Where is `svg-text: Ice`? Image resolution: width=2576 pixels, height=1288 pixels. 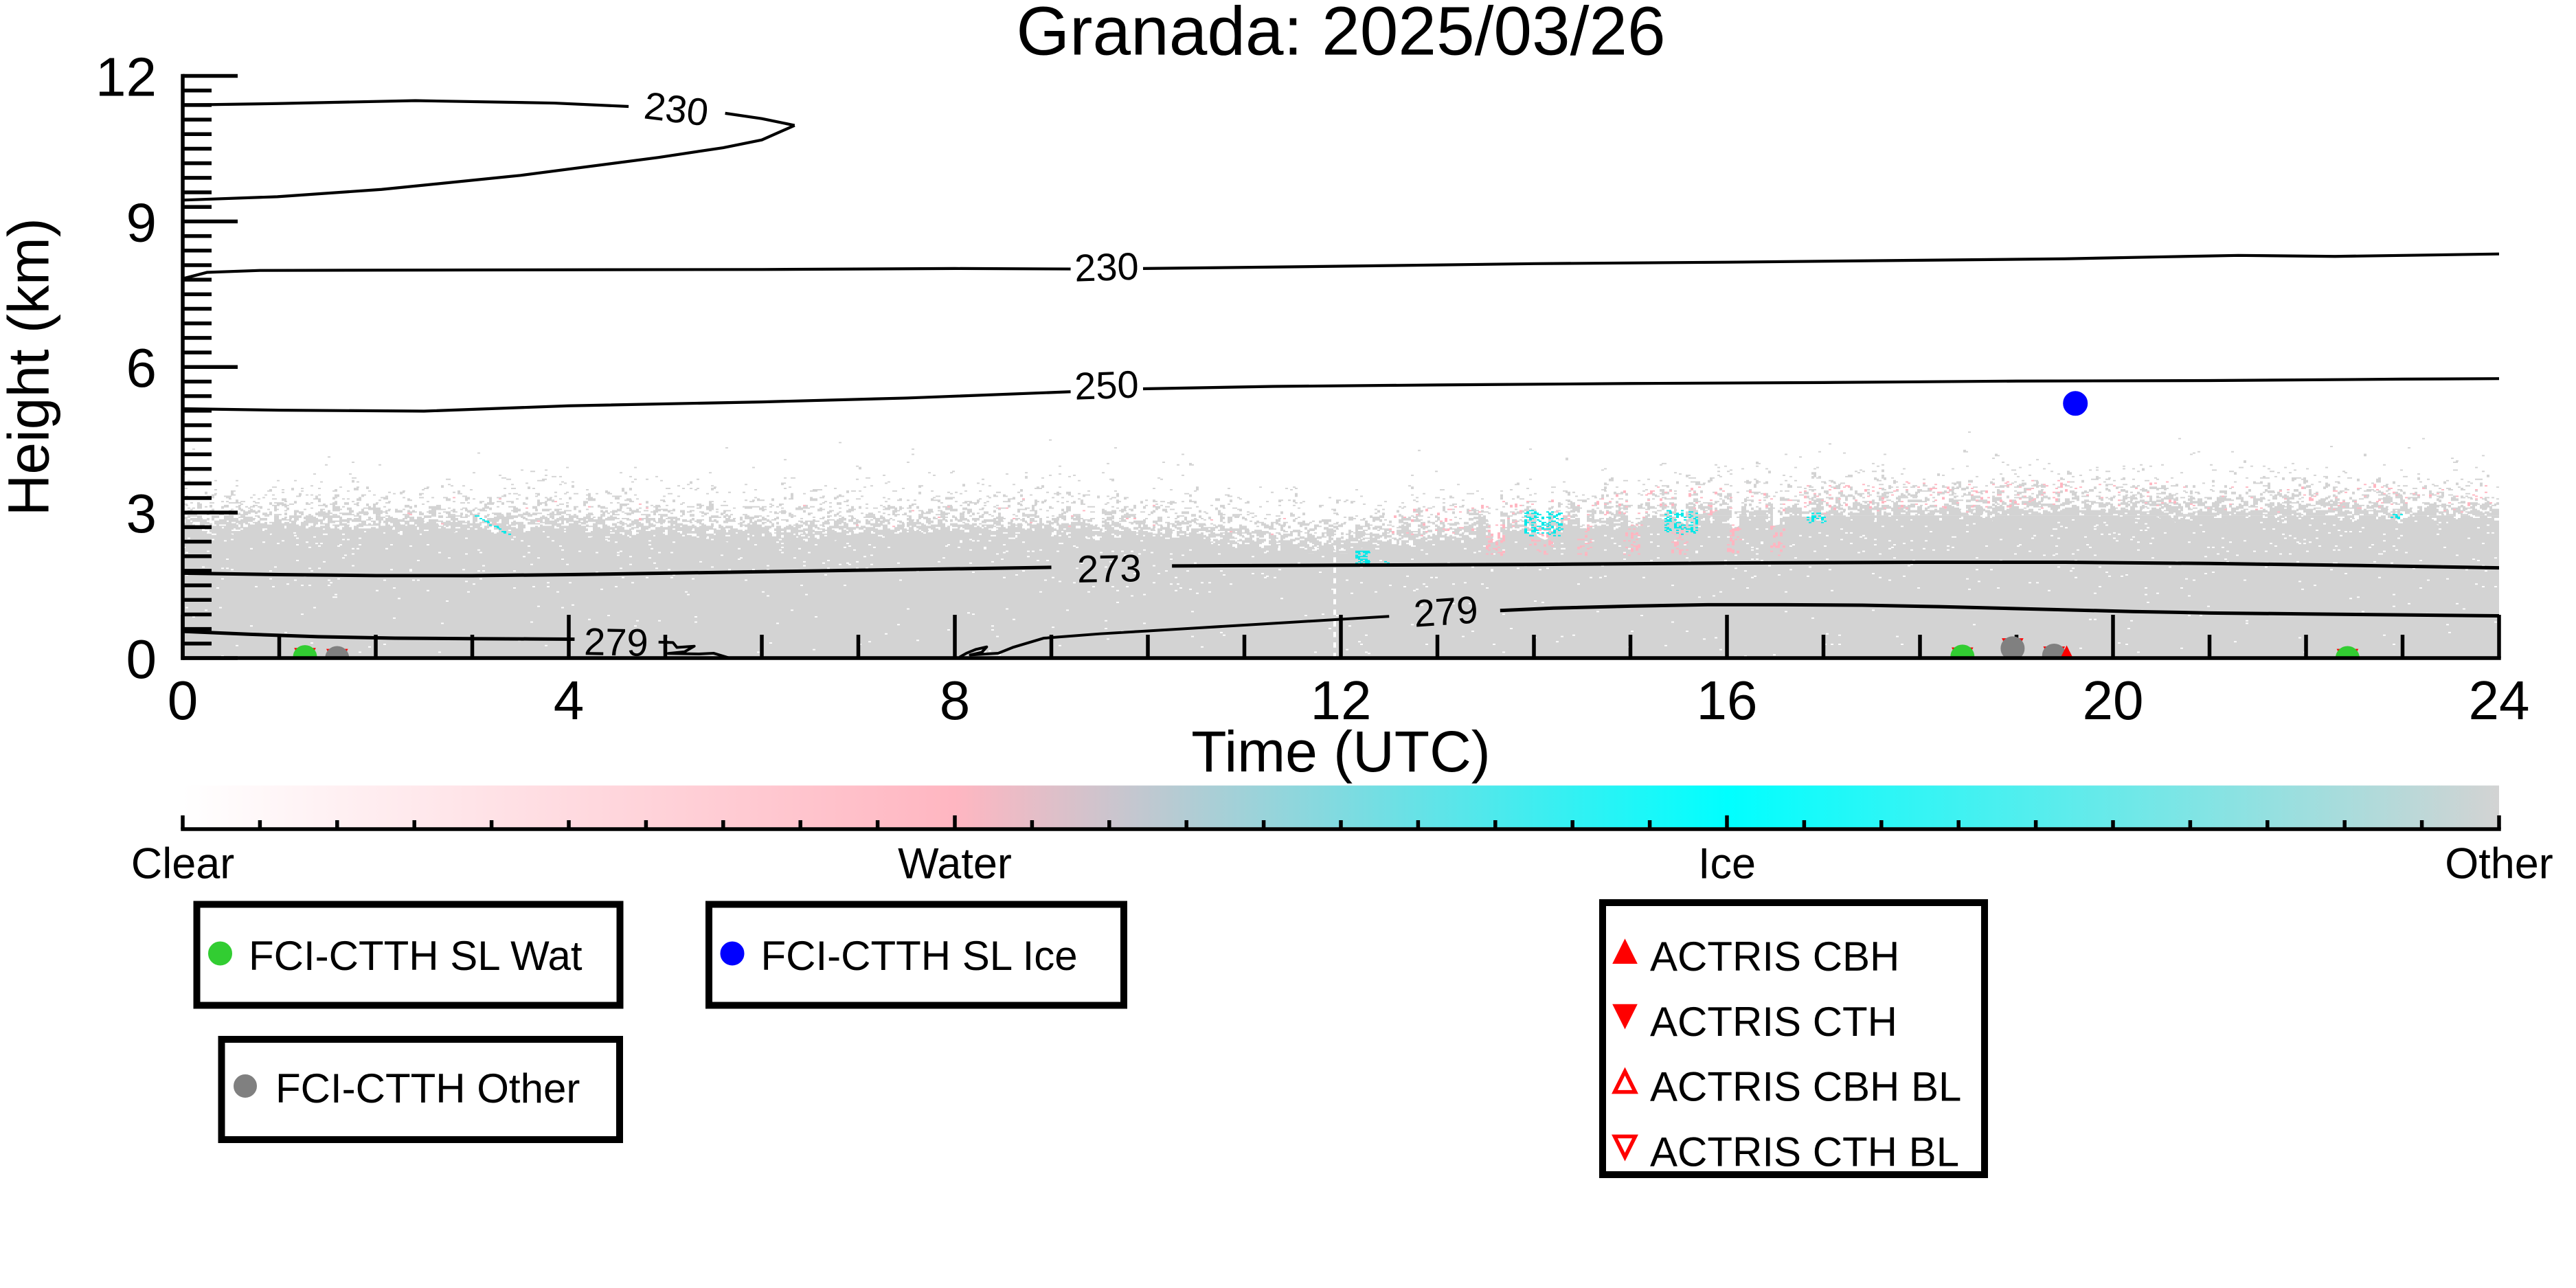 svg-text: Ice is located at coordinates (1727, 864).